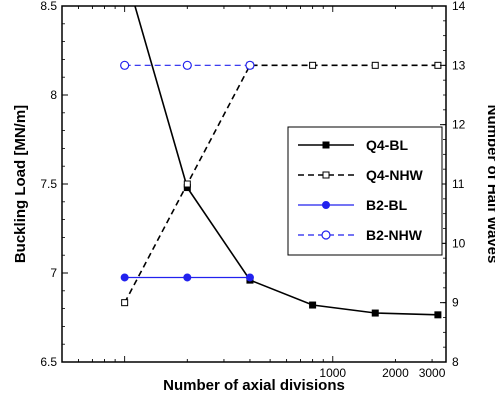 The height and width of the screenshot is (402, 495). I want to click on legend-label: Q4-NHW, so click(395, 175).